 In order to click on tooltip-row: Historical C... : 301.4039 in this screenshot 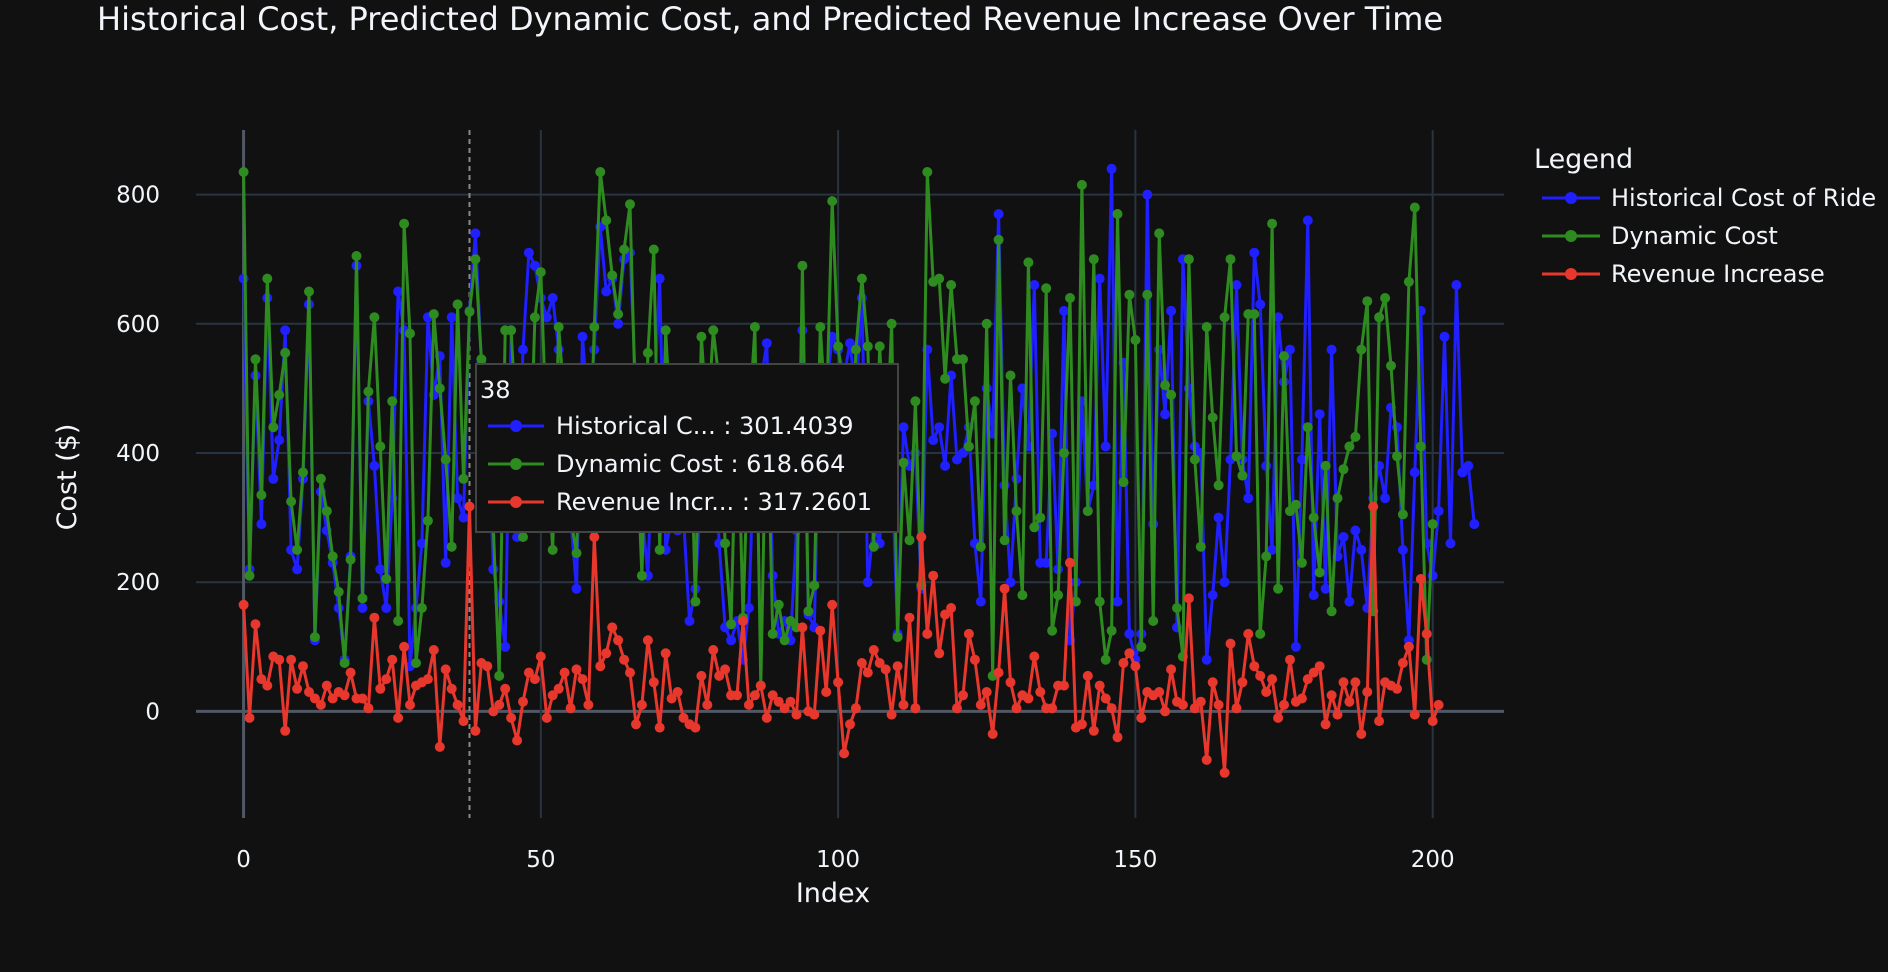, I will do `click(671, 426)`.